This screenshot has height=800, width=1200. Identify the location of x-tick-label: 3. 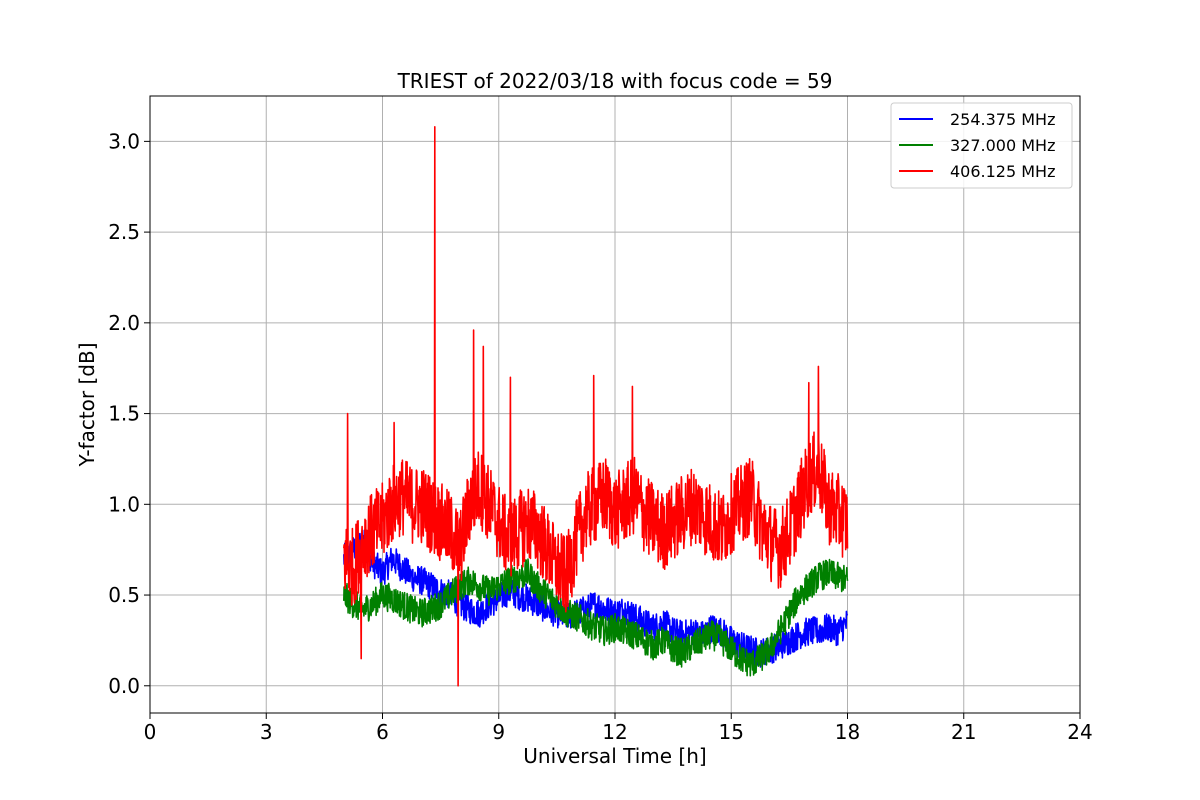
(266, 732).